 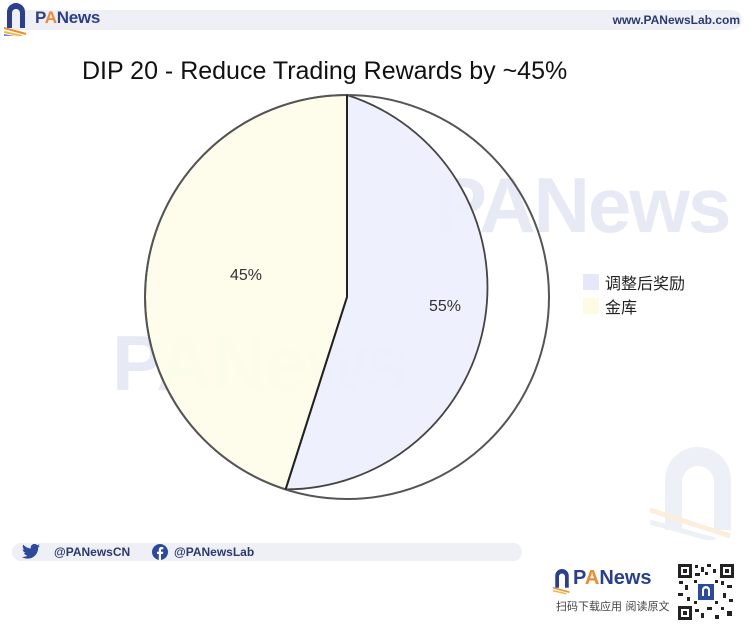 I want to click on legend-label: 调整后奖励, so click(x=645, y=283).